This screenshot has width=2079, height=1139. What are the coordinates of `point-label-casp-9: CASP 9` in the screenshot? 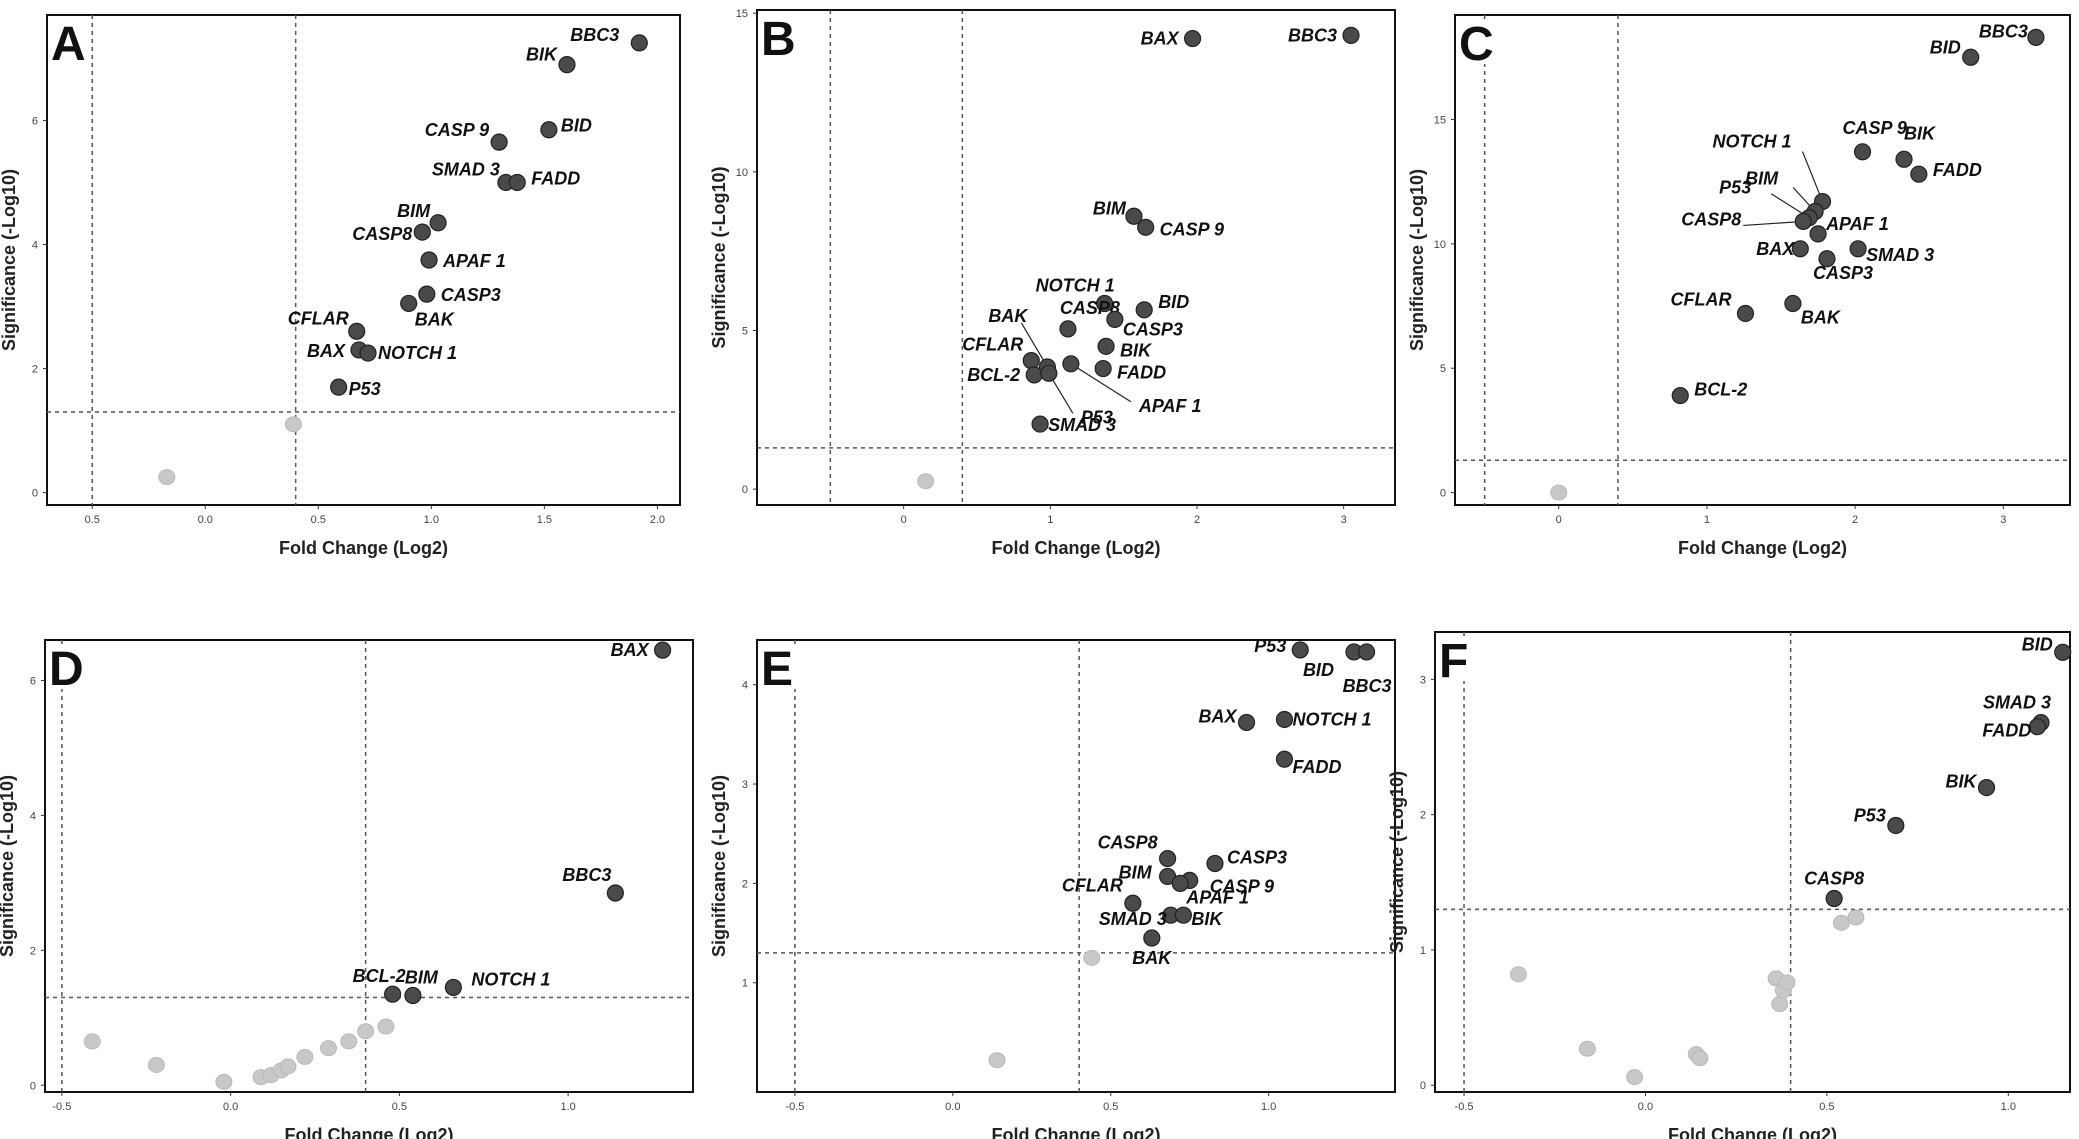 It's located at (1242, 886).